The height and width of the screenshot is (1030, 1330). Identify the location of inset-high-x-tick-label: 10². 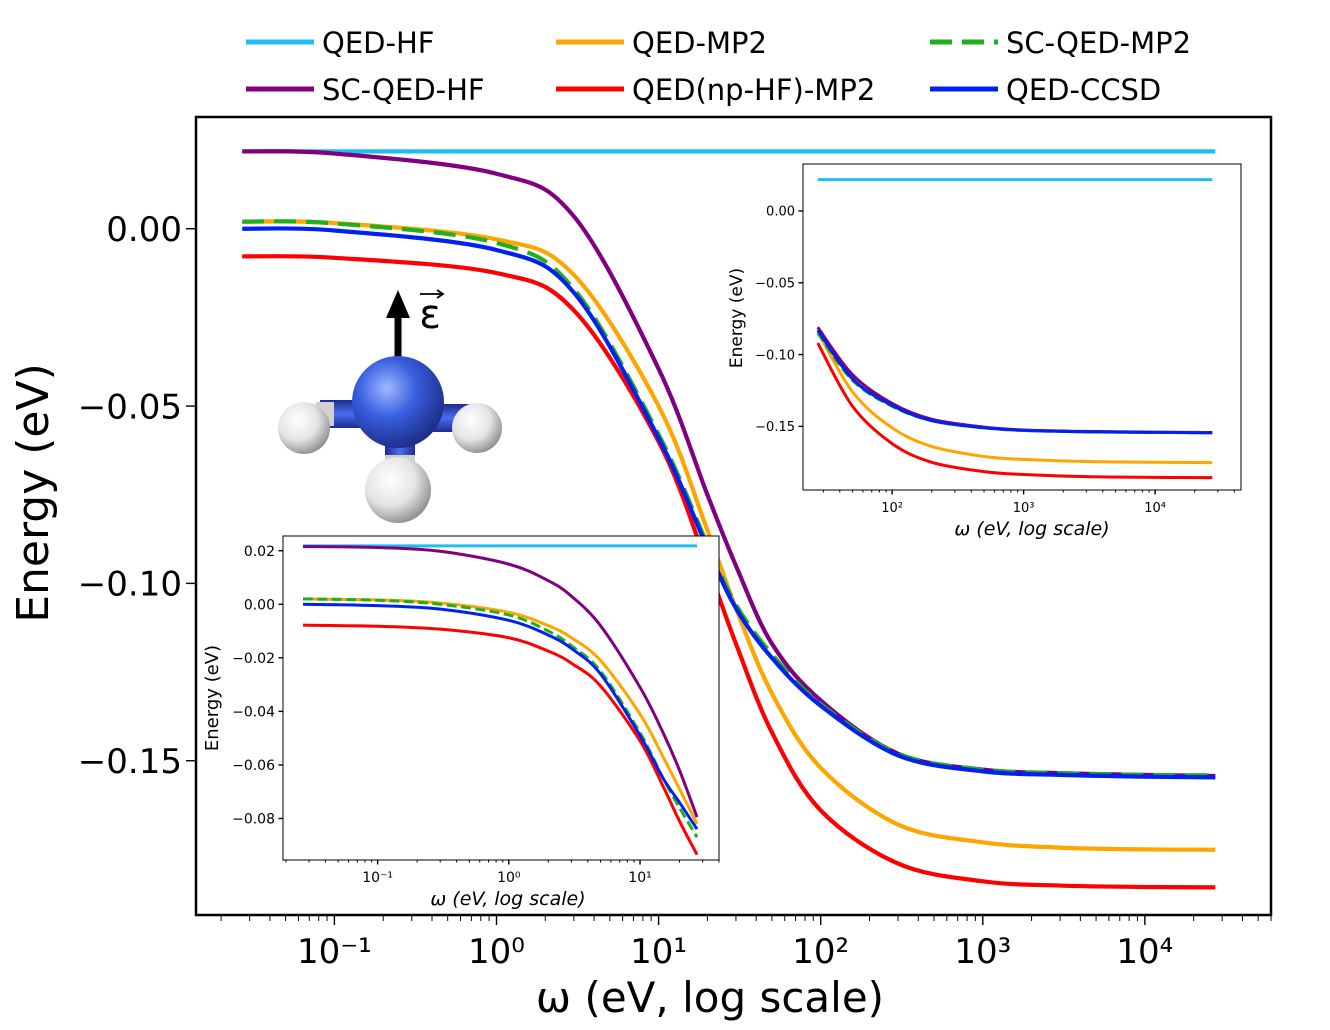
(892, 508).